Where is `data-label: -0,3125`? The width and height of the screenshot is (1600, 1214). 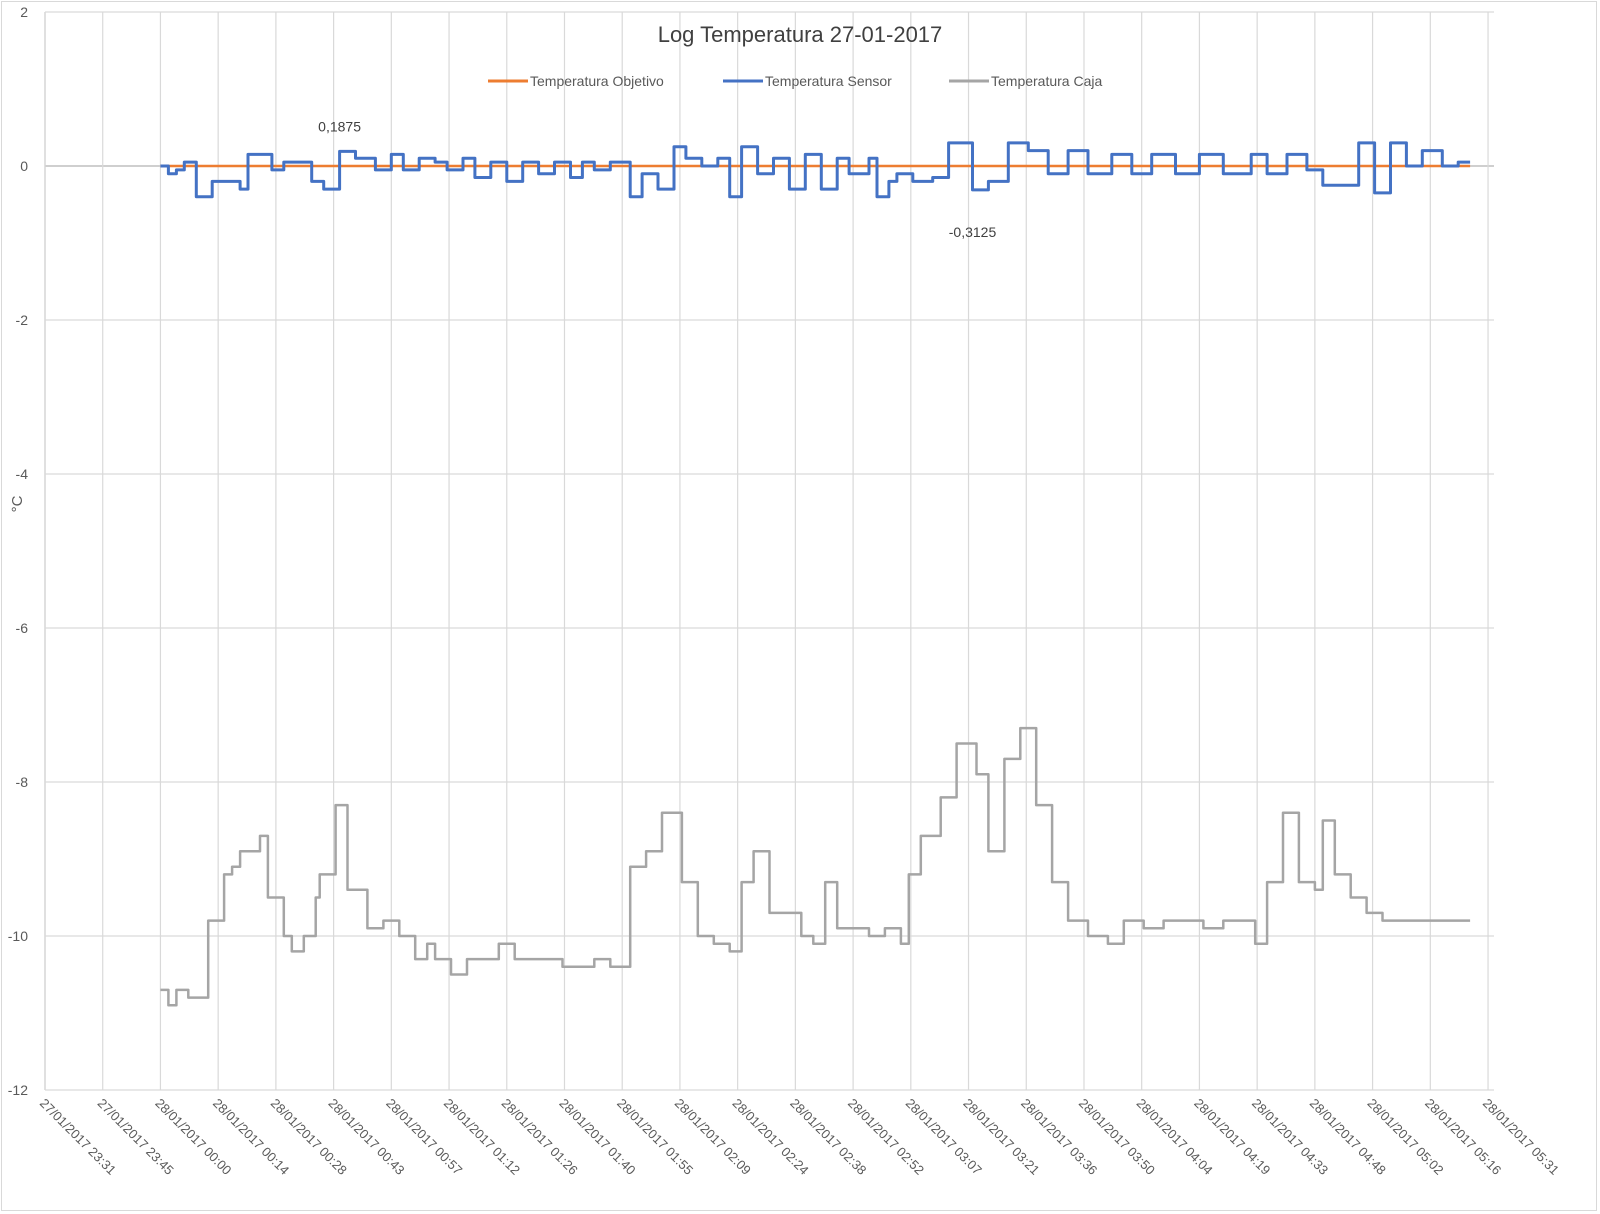
data-label: -0,3125 is located at coordinates (973, 232).